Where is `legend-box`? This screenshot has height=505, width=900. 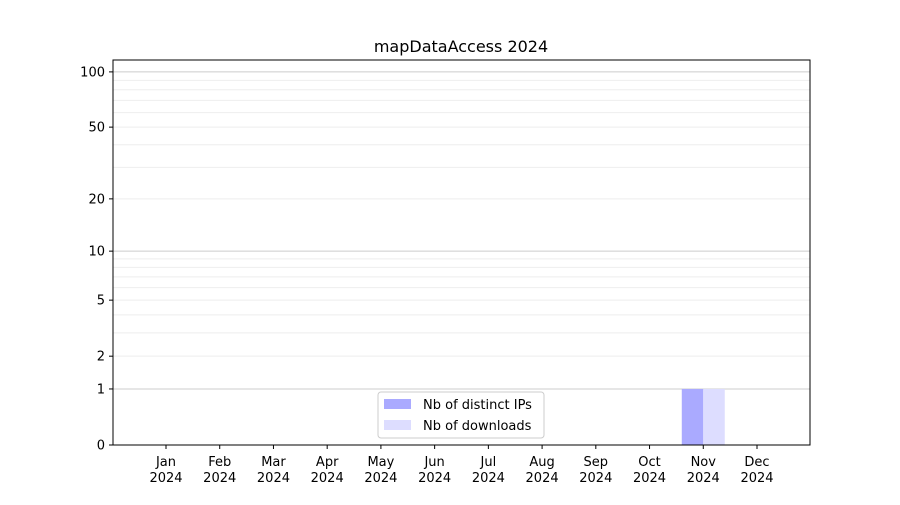 legend-box is located at coordinates (461, 415).